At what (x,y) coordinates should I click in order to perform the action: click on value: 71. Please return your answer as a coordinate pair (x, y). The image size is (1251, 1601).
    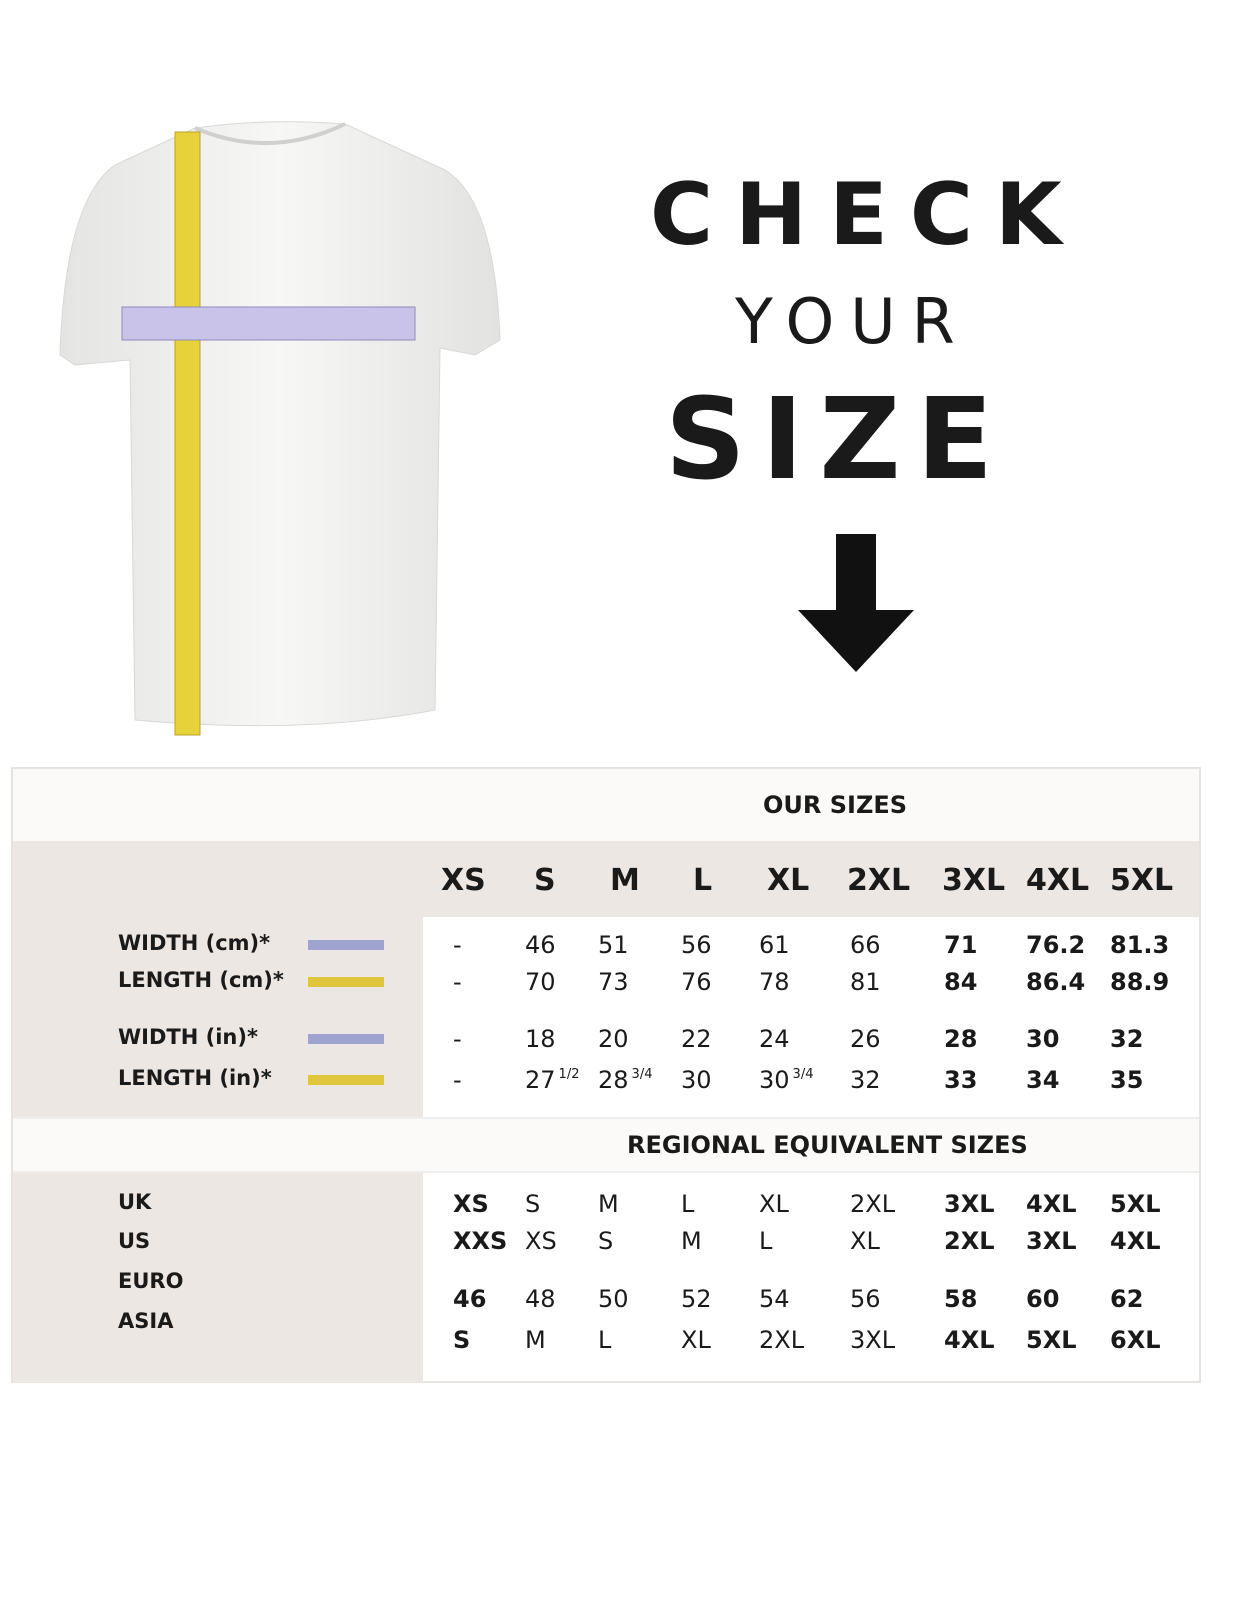
    Looking at the image, I should click on (961, 945).